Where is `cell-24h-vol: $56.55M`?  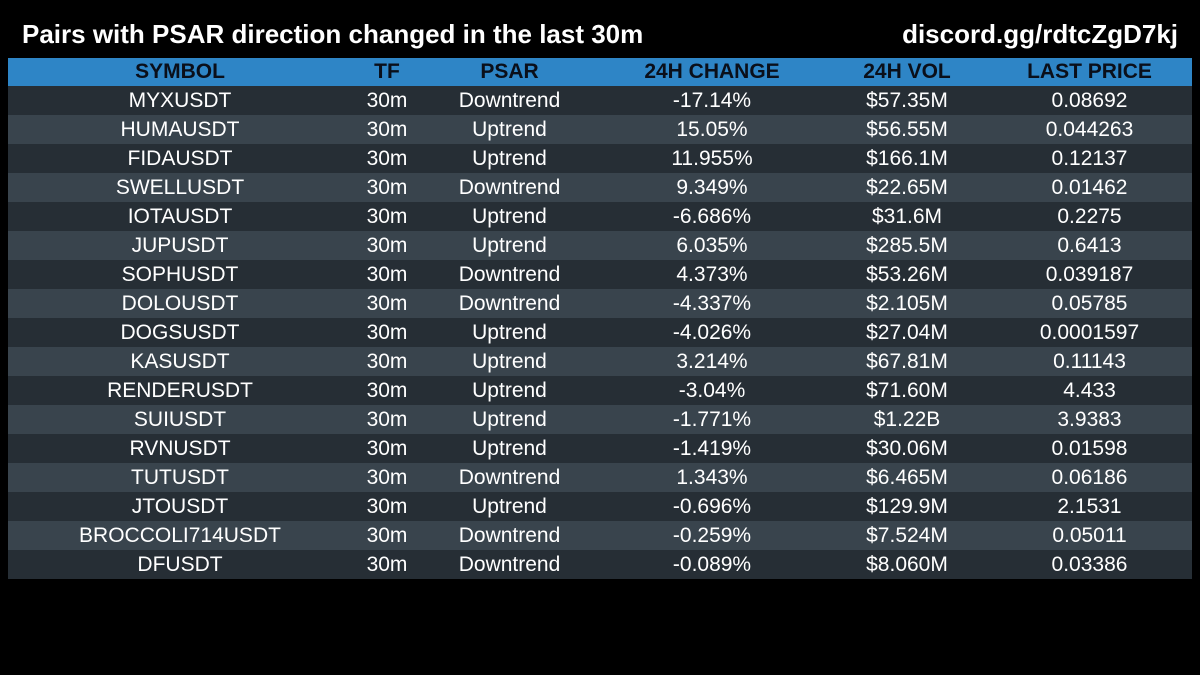
cell-24h-vol: $56.55M is located at coordinates (907, 129).